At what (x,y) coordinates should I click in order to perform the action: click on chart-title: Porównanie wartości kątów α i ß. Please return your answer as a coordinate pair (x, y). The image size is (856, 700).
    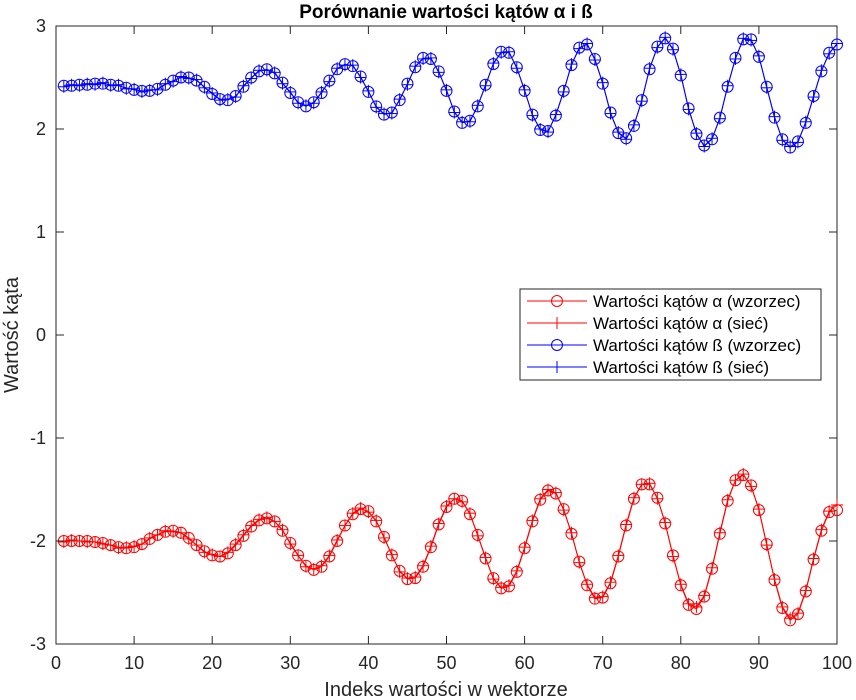
    Looking at the image, I should click on (446, 12).